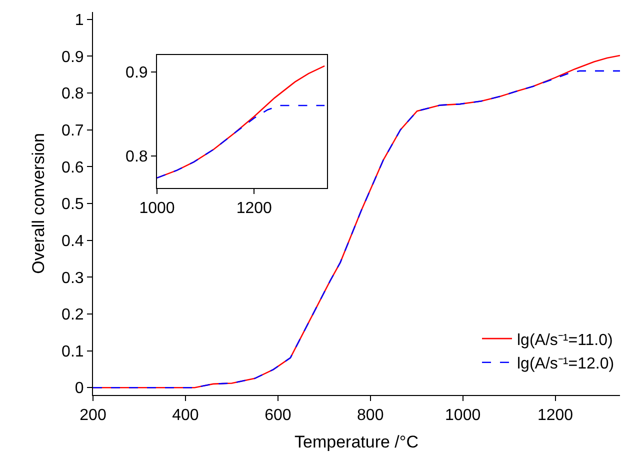 Image resolution: width=622 pixels, height=465 pixels. What do you see at coordinates (73, 278) in the screenshot?
I see `y-tick-label: 0.3` at bounding box center [73, 278].